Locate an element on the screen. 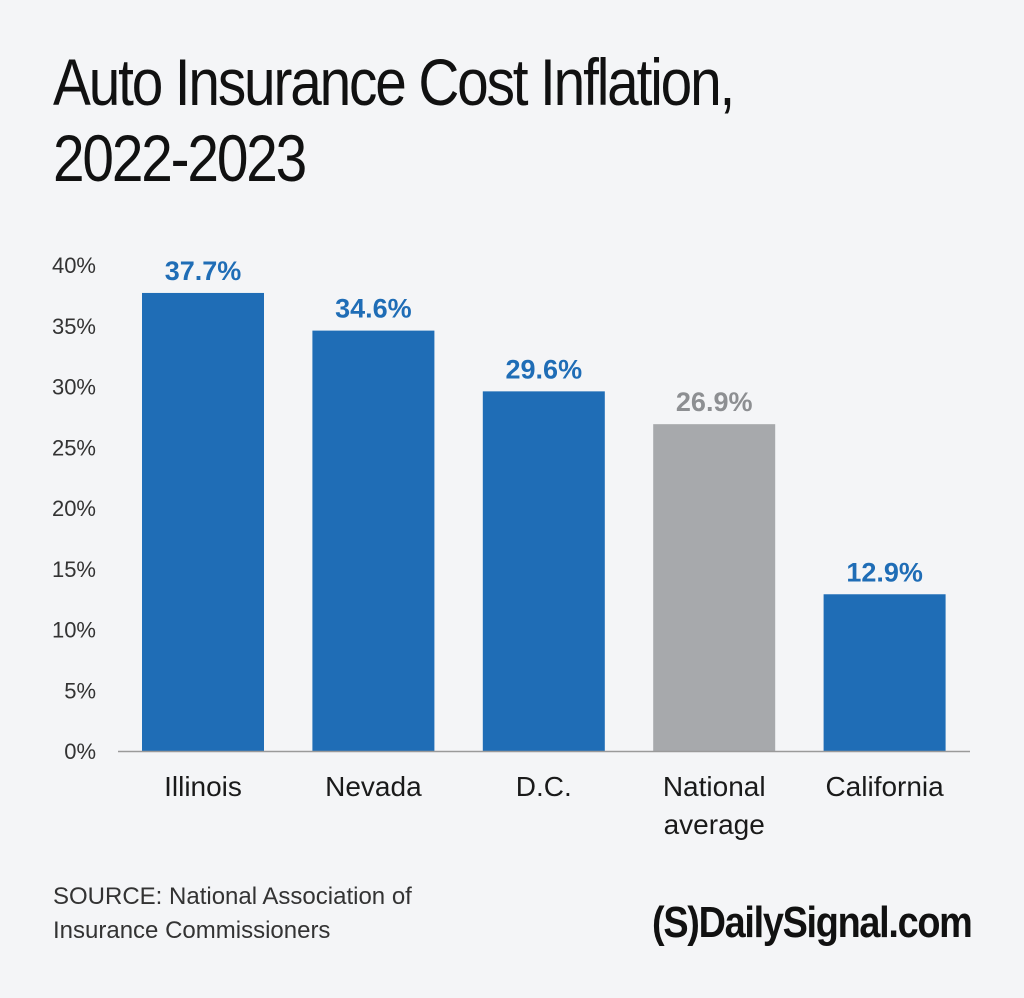 This screenshot has height=998, width=1024. y-tick-label: 30% is located at coordinates (74, 387).